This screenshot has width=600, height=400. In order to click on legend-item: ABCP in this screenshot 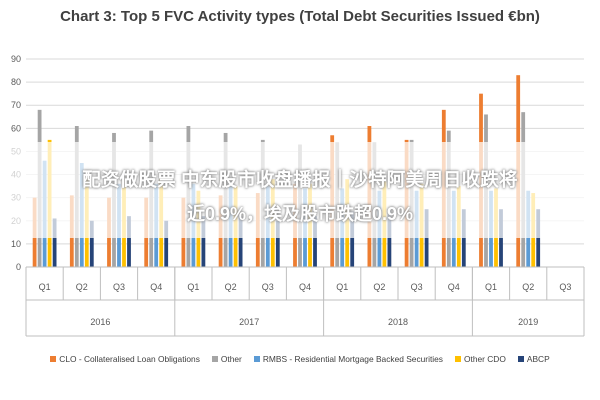, I will do `click(533, 359)`.